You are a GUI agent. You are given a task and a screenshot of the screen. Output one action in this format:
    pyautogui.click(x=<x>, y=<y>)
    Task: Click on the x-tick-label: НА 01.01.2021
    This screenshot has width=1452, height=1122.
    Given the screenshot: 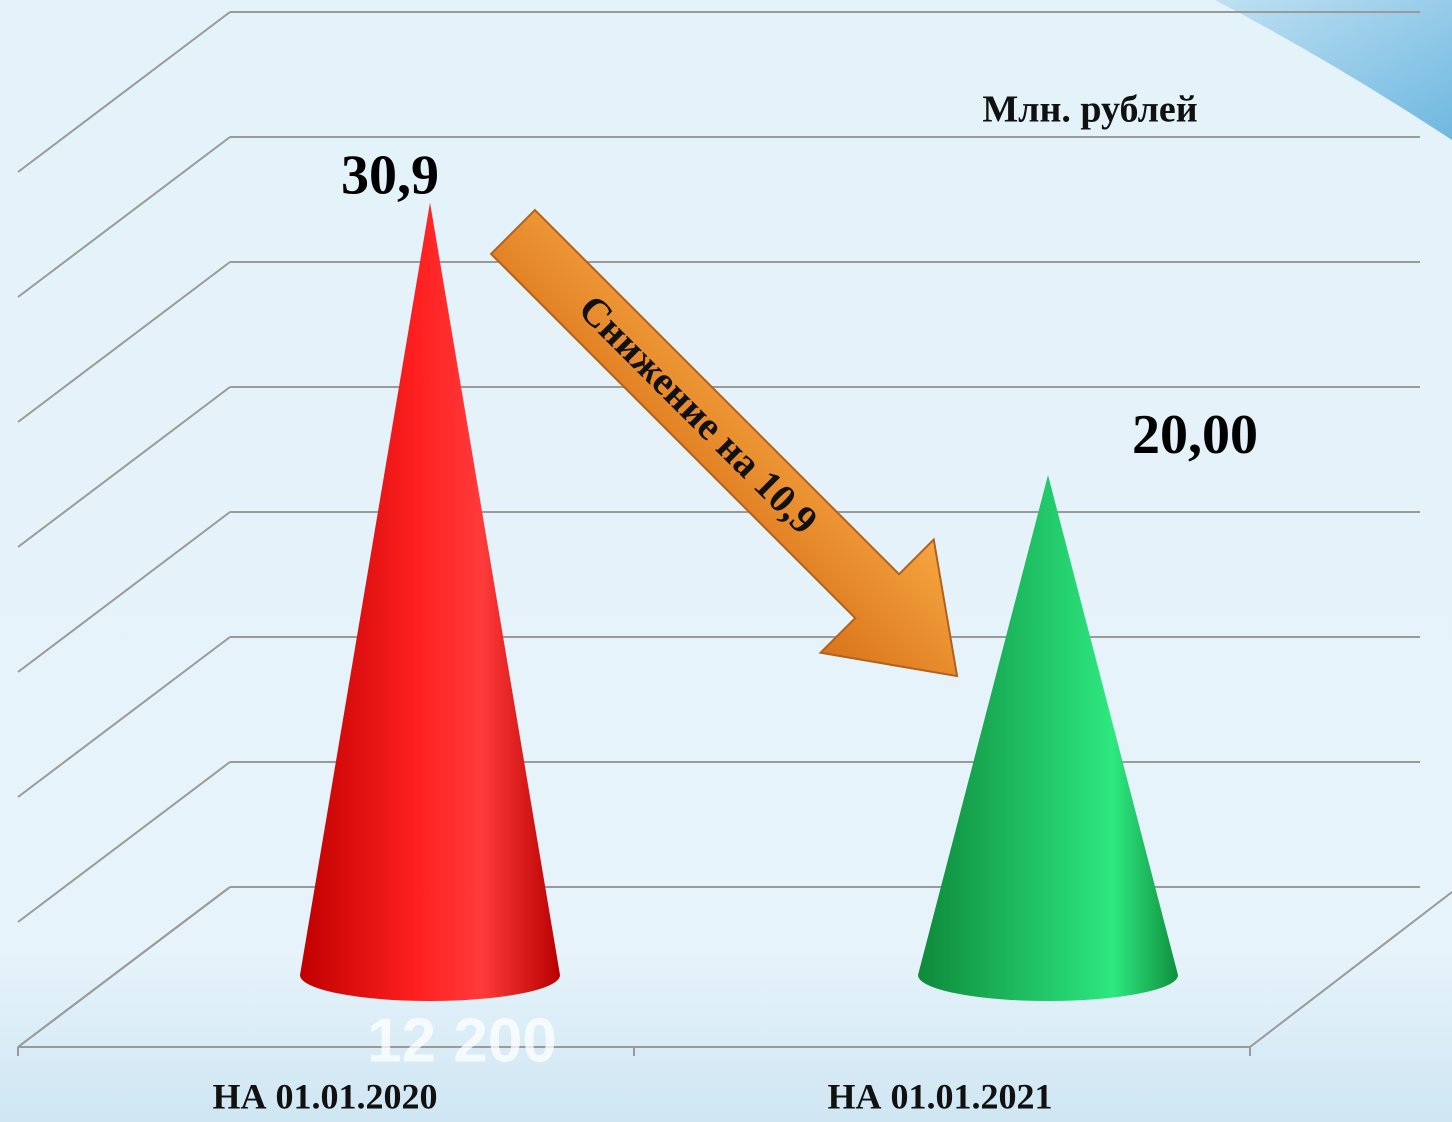 What is the action you would take?
    pyautogui.click(x=940, y=1096)
    